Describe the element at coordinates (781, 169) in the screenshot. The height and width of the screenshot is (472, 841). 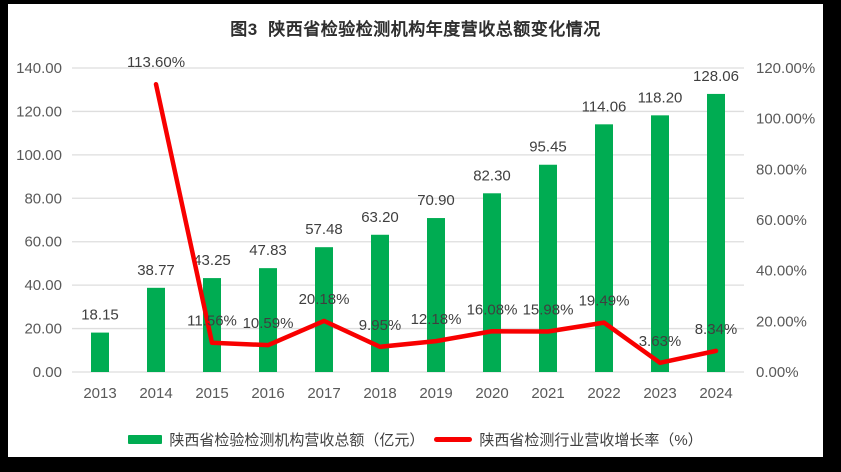
I see `svg-text: 80.00%` at that location.